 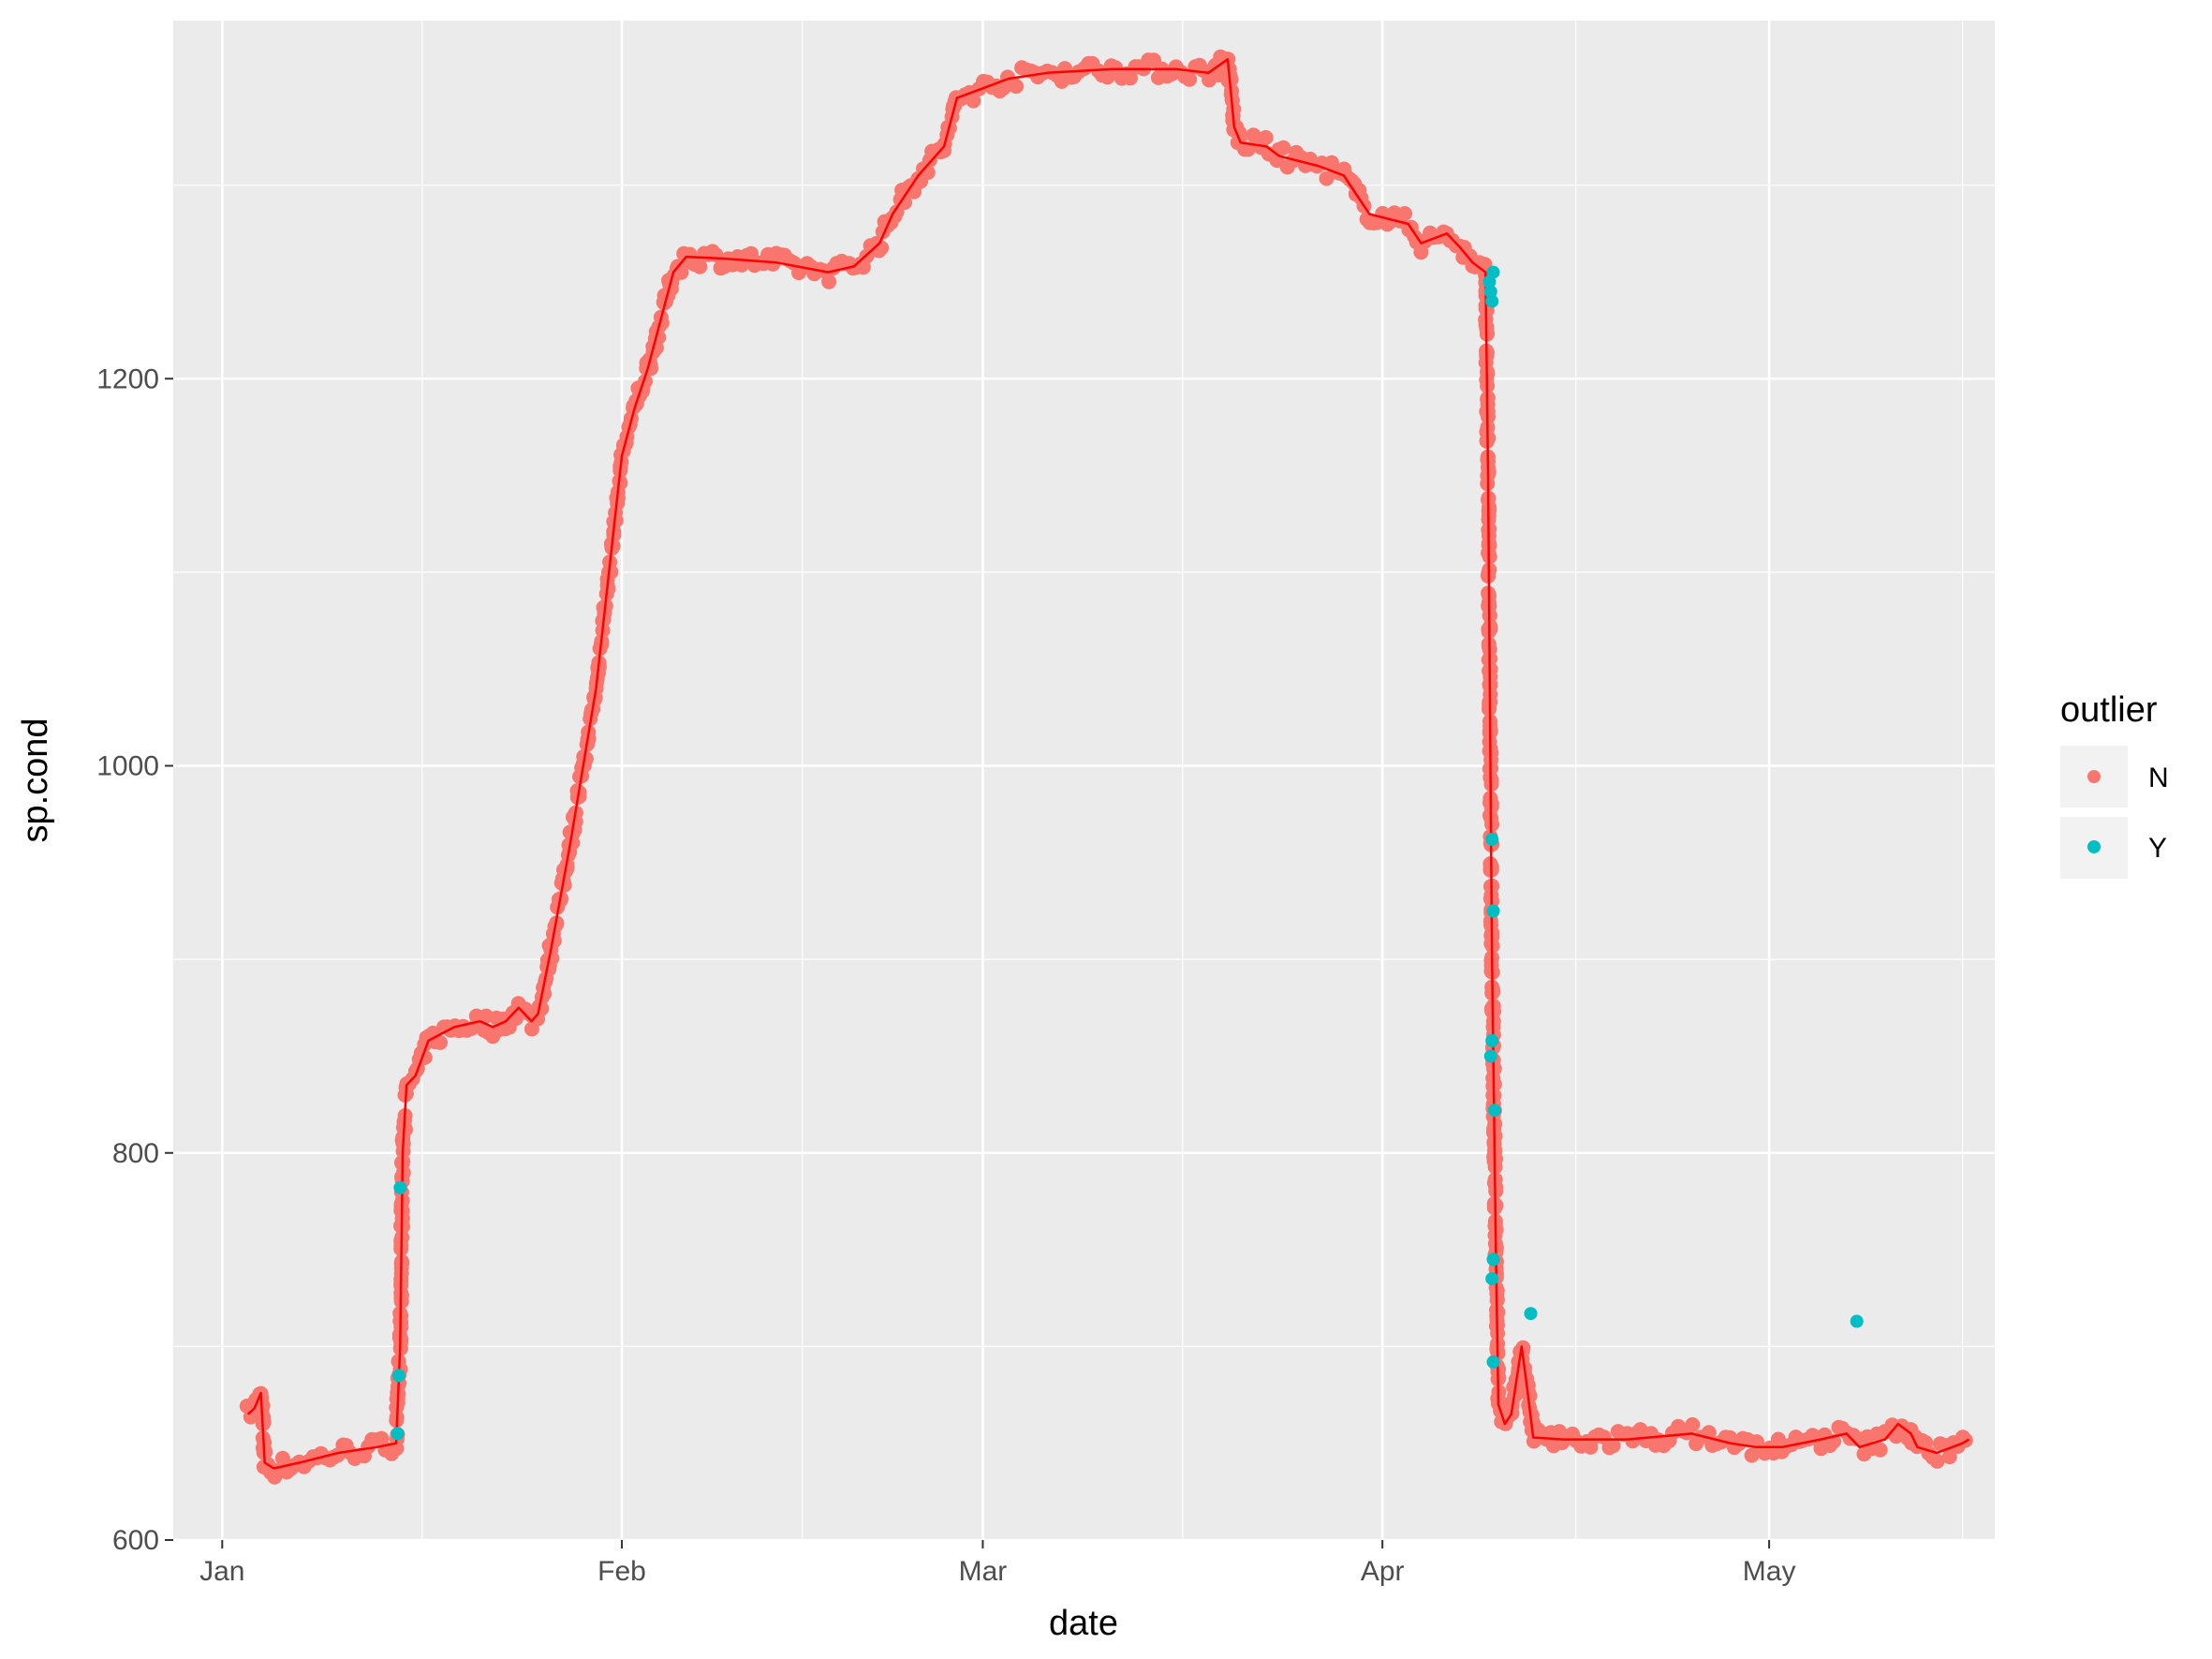 I want to click on x-axis-title: date, so click(x=1083, y=1624).